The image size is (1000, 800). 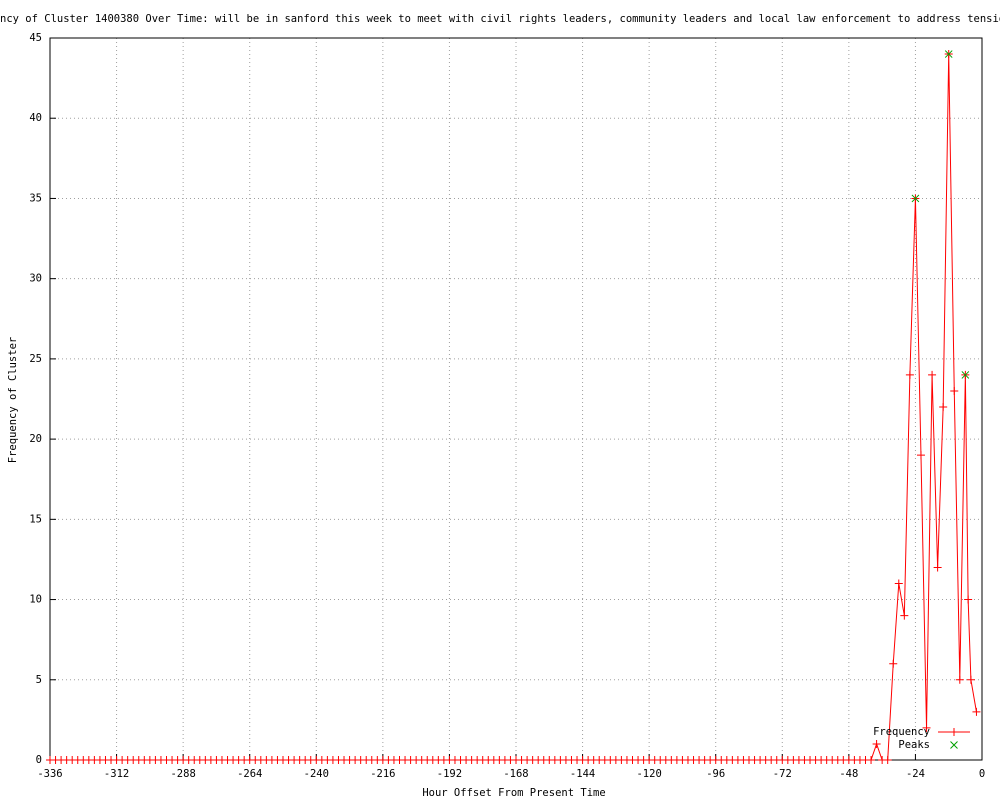 I want to click on x-tick-label: -216, so click(x=382, y=774).